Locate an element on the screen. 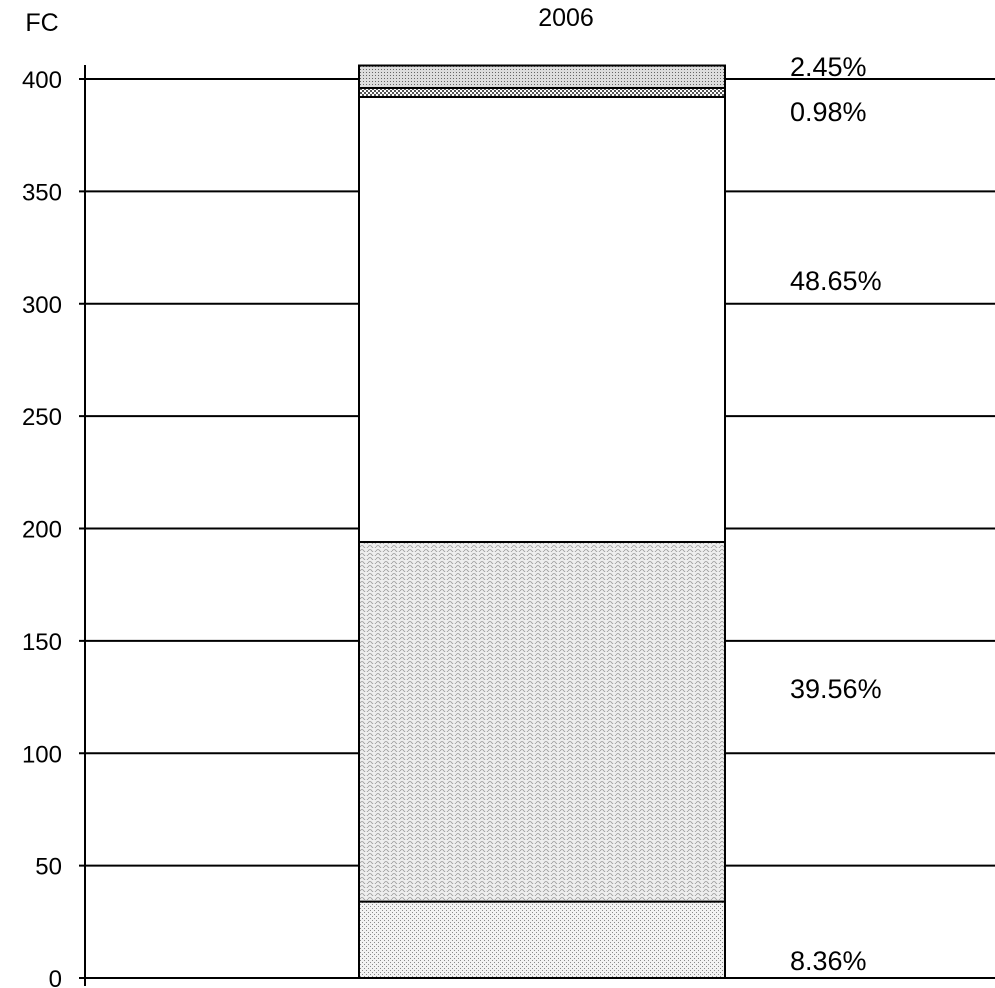 The width and height of the screenshot is (995, 988). y-tick-label: 250 is located at coordinates (42, 417).